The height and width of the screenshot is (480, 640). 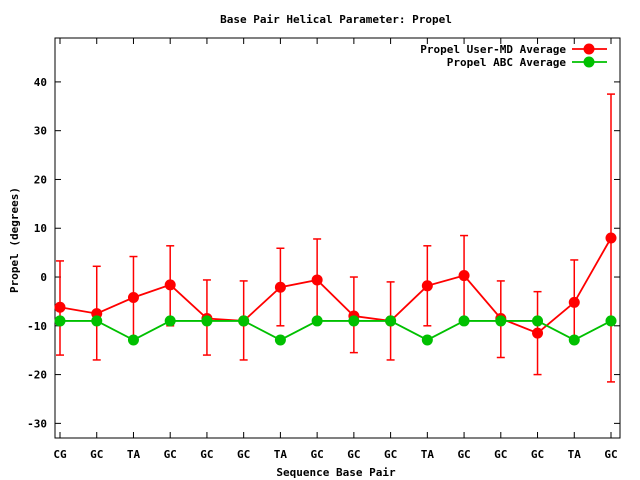 What do you see at coordinates (43, 277) in the screenshot?
I see `y-tick-label: 0` at bounding box center [43, 277].